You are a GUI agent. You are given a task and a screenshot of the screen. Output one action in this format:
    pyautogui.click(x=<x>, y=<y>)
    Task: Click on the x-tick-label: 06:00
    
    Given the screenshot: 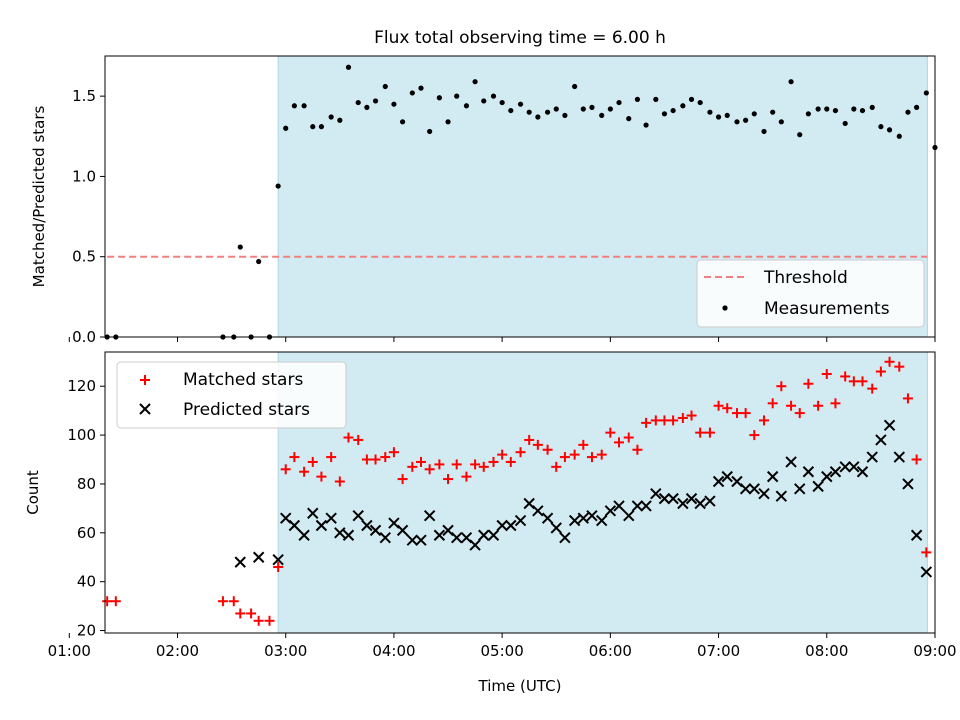 What is the action you would take?
    pyautogui.click(x=610, y=651)
    